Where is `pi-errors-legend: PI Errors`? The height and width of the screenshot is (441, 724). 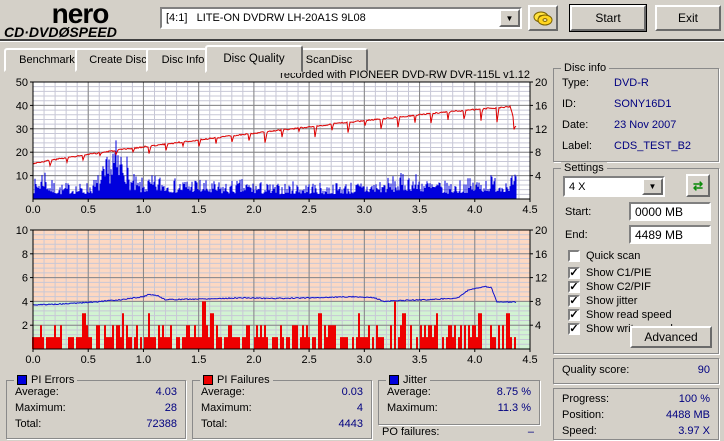
pi-errors-legend: PI Errors is located at coordinates (46, 380).